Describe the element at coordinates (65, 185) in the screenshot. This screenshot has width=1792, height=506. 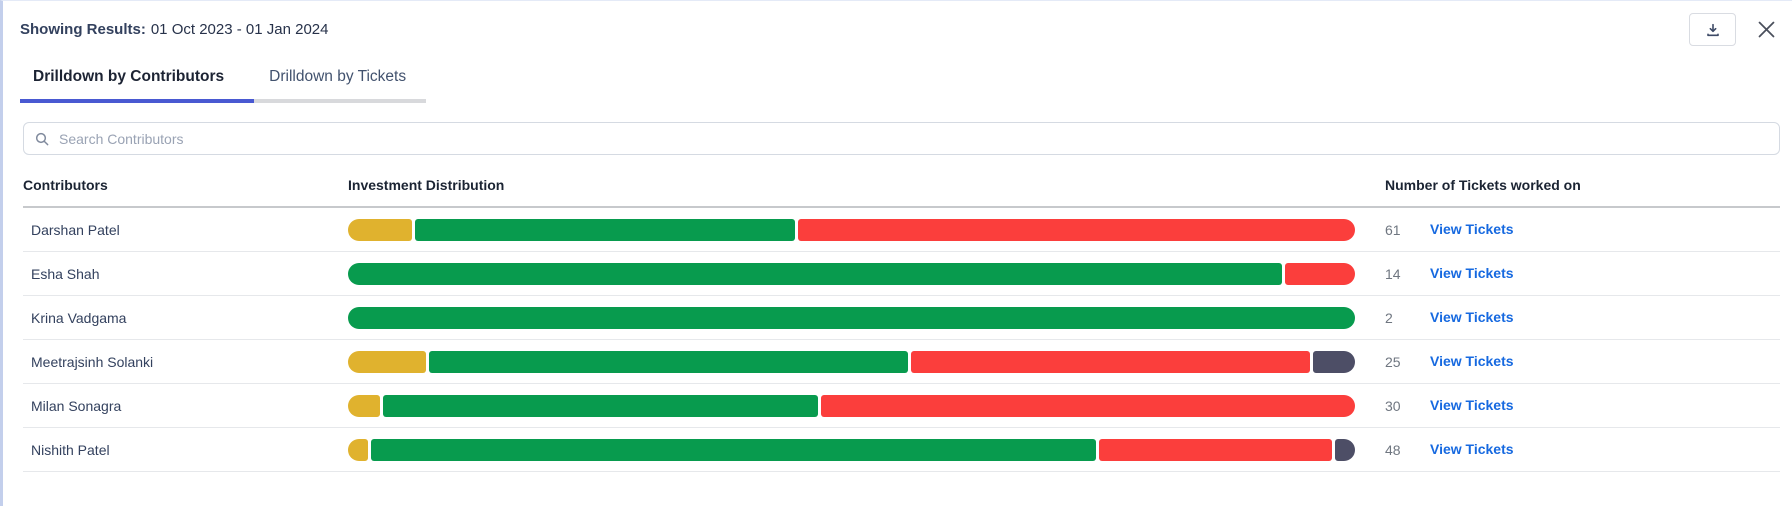
I see `header-contributors: Contributors` at that location.